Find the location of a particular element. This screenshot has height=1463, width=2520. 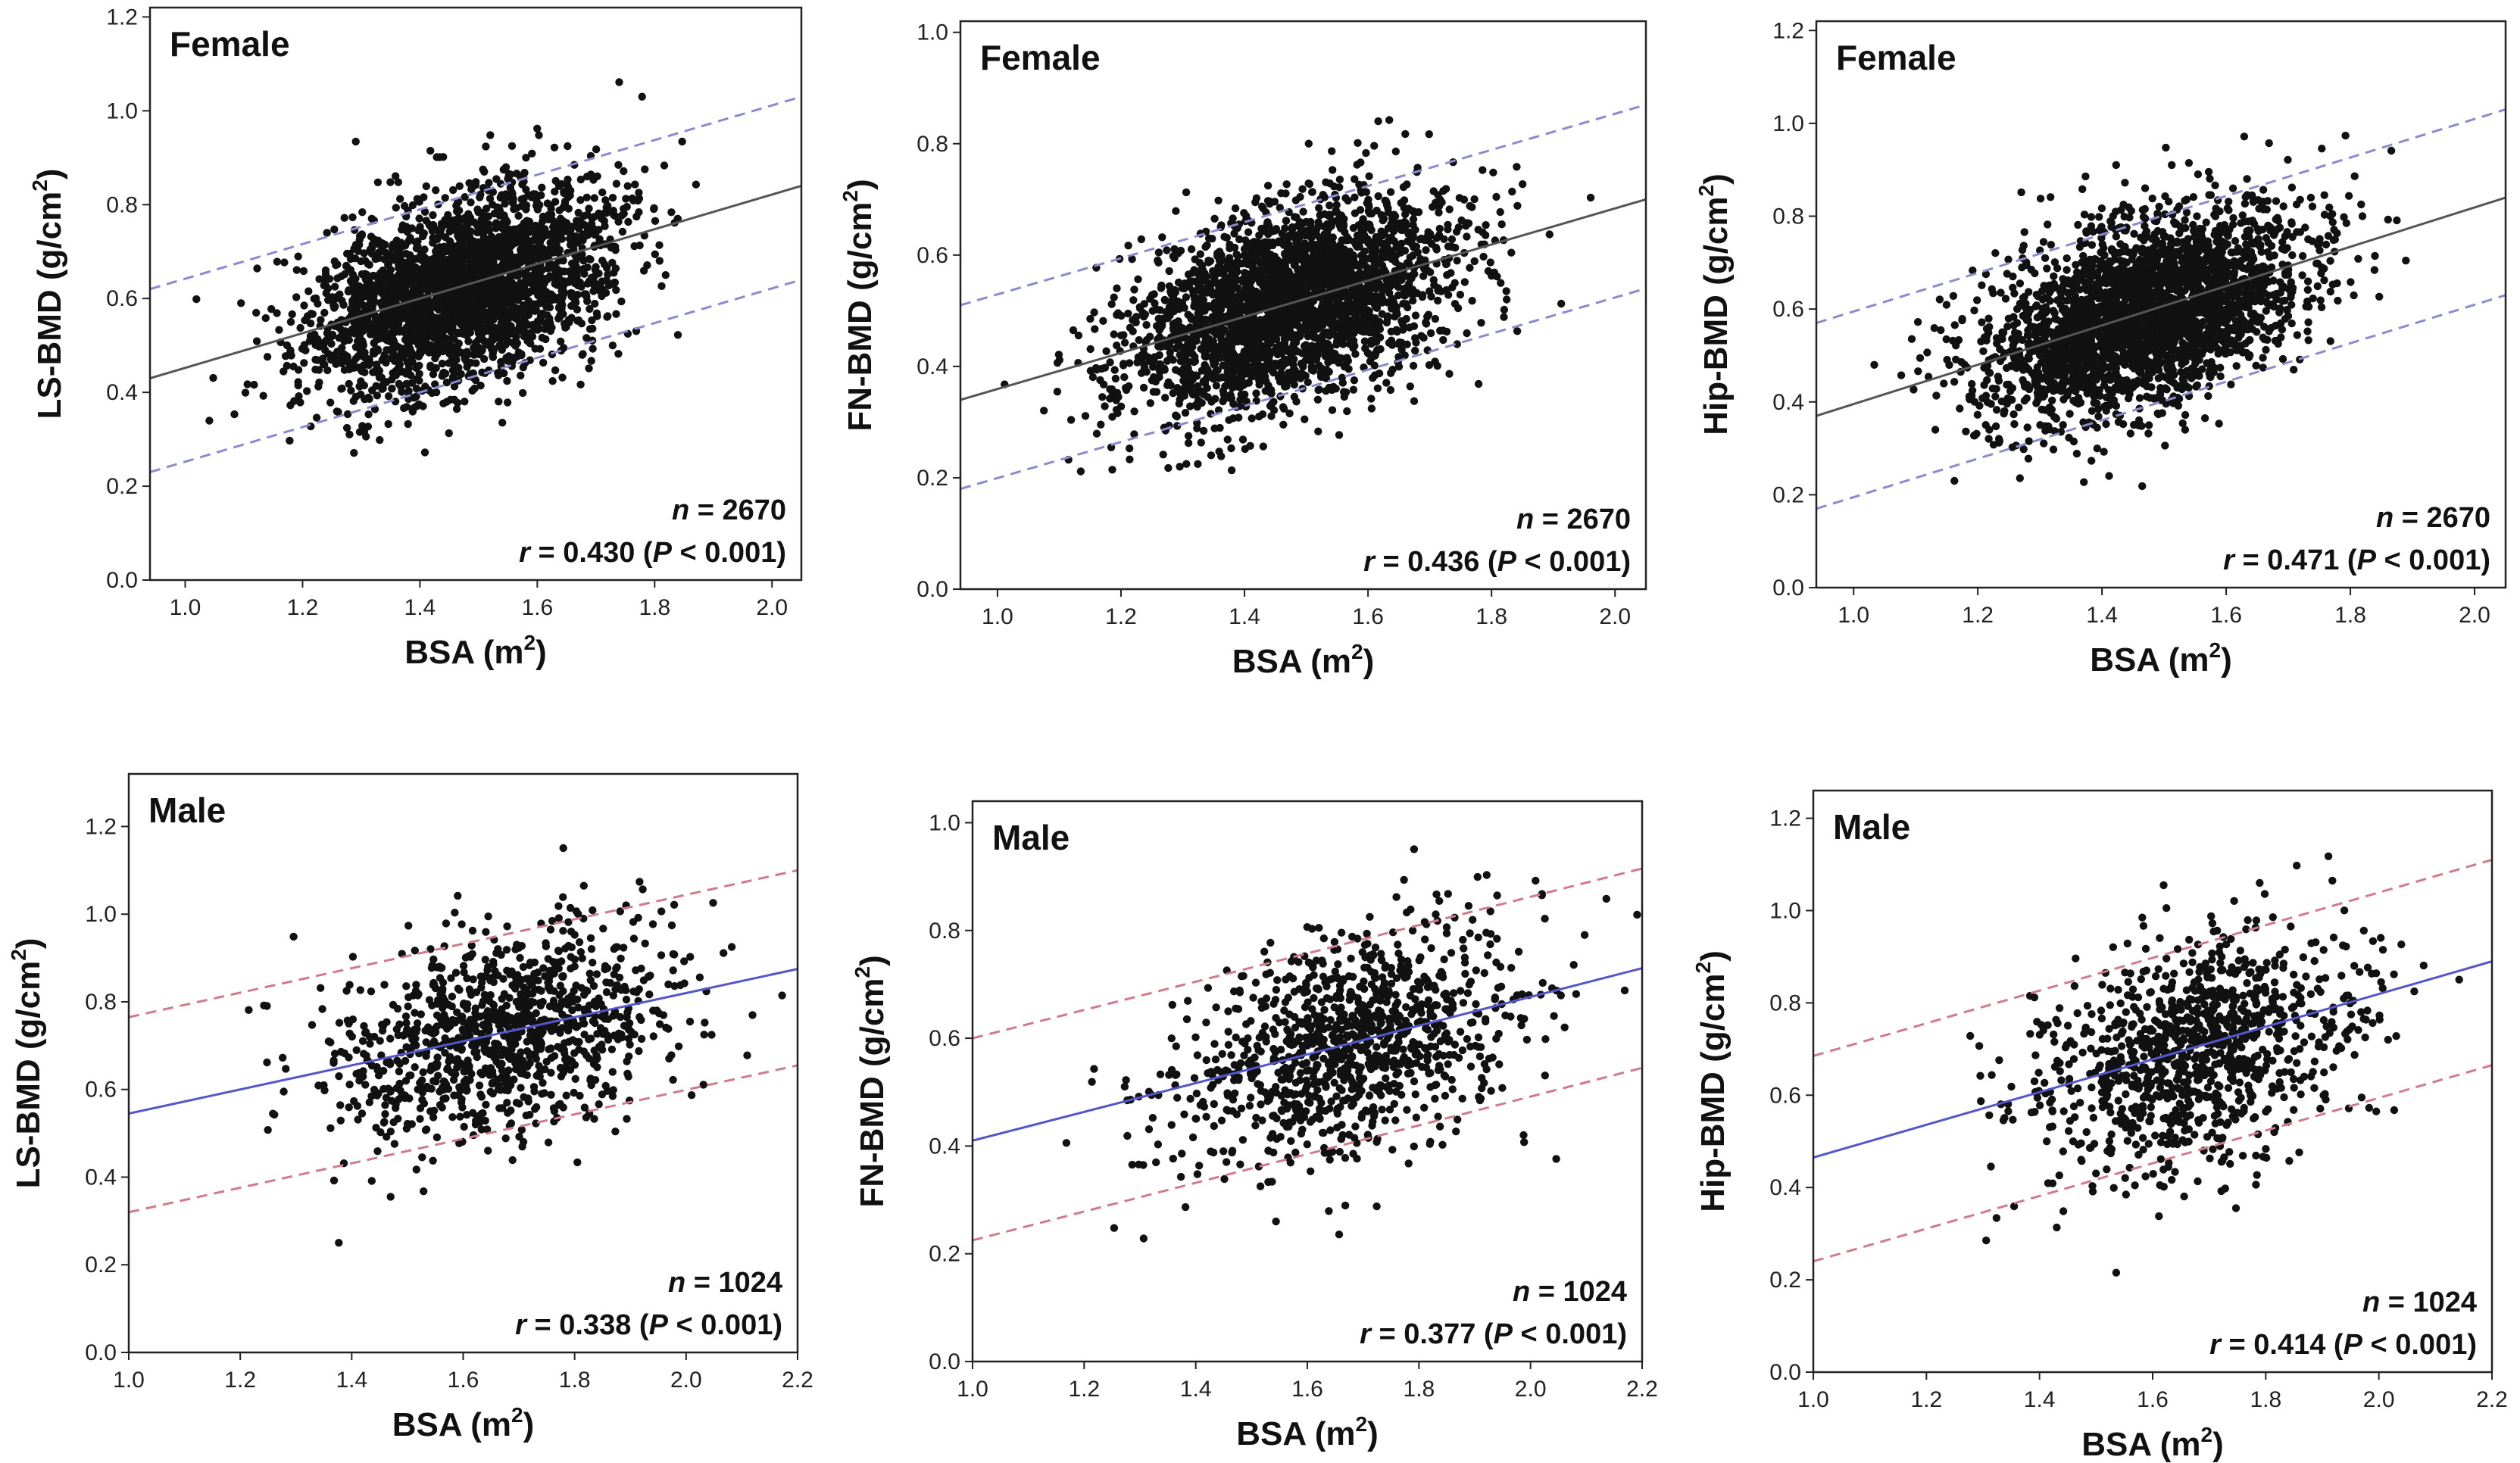

x-tick-label: 1.2 is located at coordinates (303, 607).